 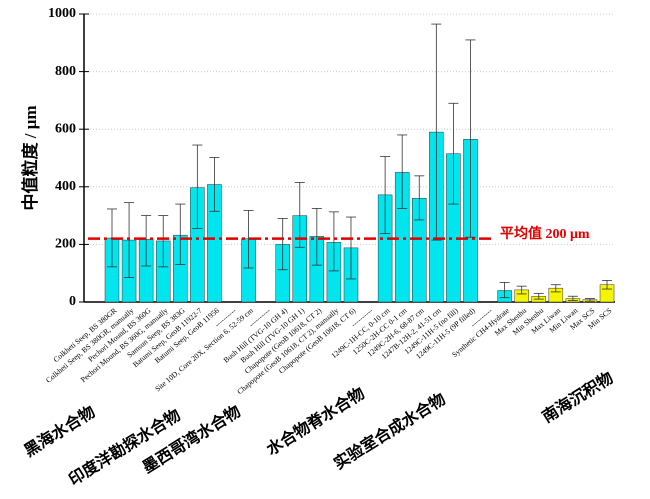 I want to click on y-tick-label: 0, so click(x=72, y=301).